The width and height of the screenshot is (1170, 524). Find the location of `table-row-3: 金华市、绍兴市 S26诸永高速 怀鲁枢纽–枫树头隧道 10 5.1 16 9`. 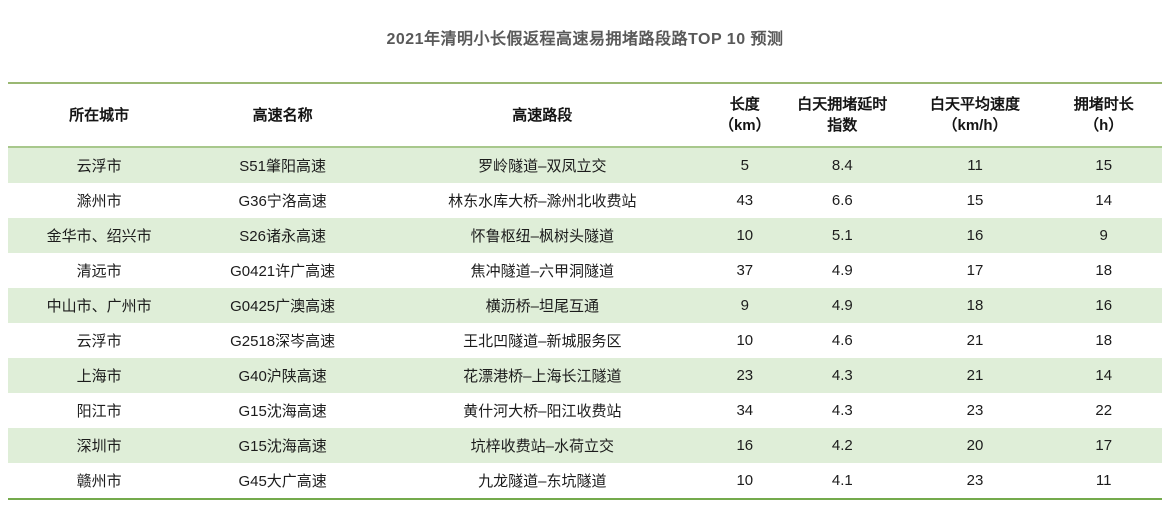

table-row-3: 金华市、绍兴市 S26诸永高速 怀鲁枢纽–枫树头隧道 10 5.1 16 9 is located at coordinates (585, 235).